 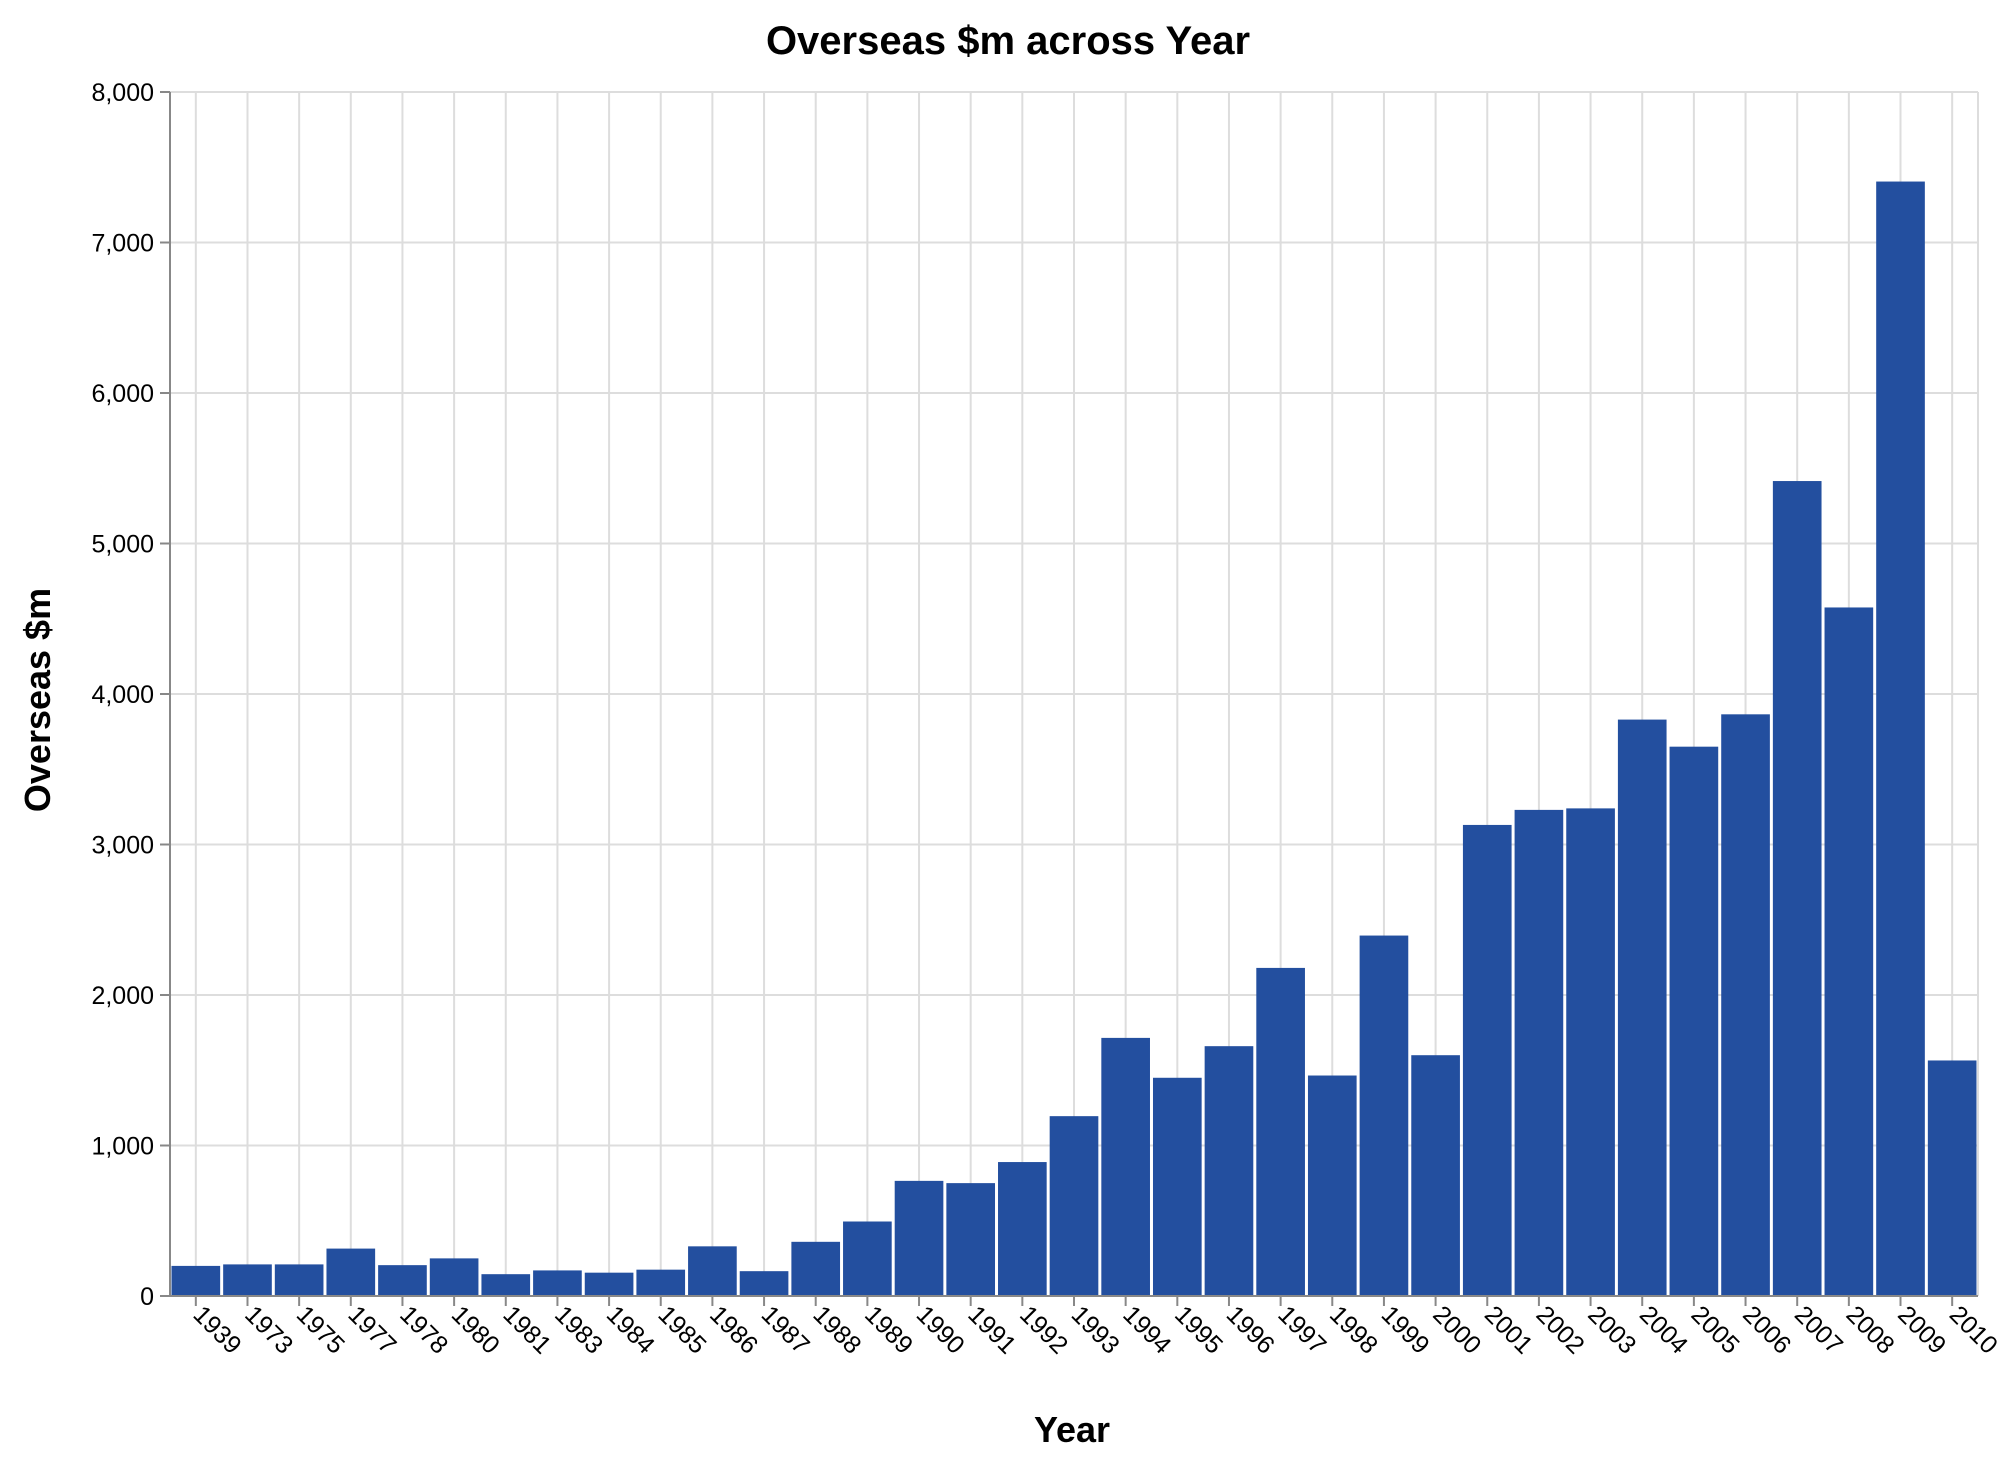 What do you see at coordinates (1590, 1052) in the screenshot?
I see `bar-2003` at bounding box center [1590, 1052].